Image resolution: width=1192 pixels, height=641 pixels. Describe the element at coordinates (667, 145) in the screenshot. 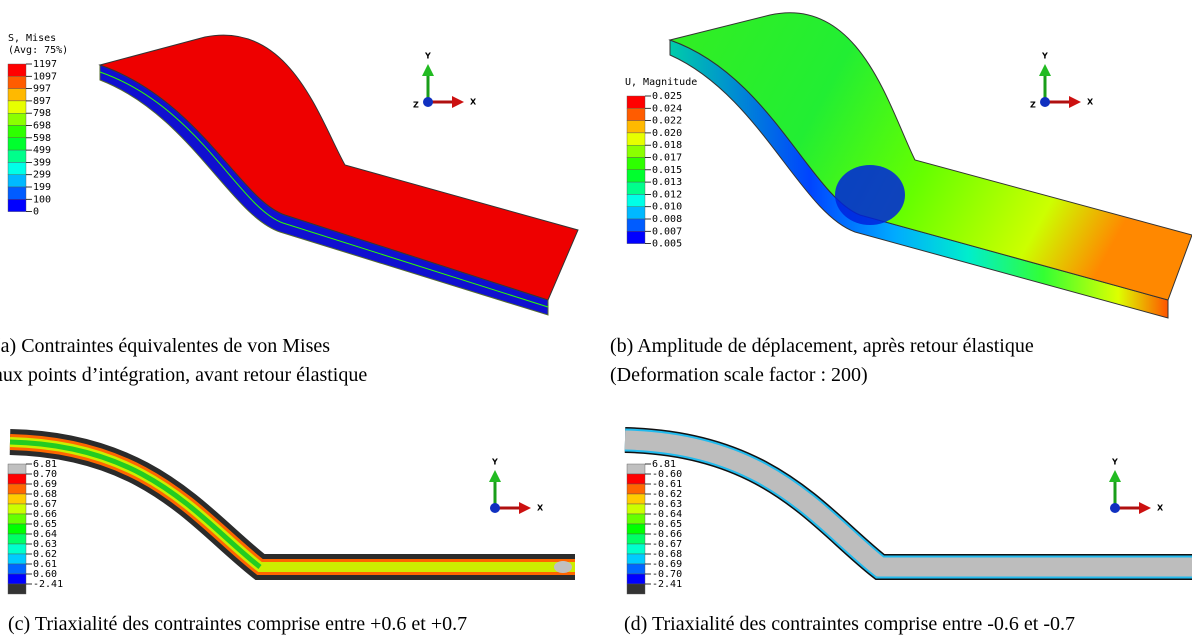

I see `legend-label: 0.018` at that location.